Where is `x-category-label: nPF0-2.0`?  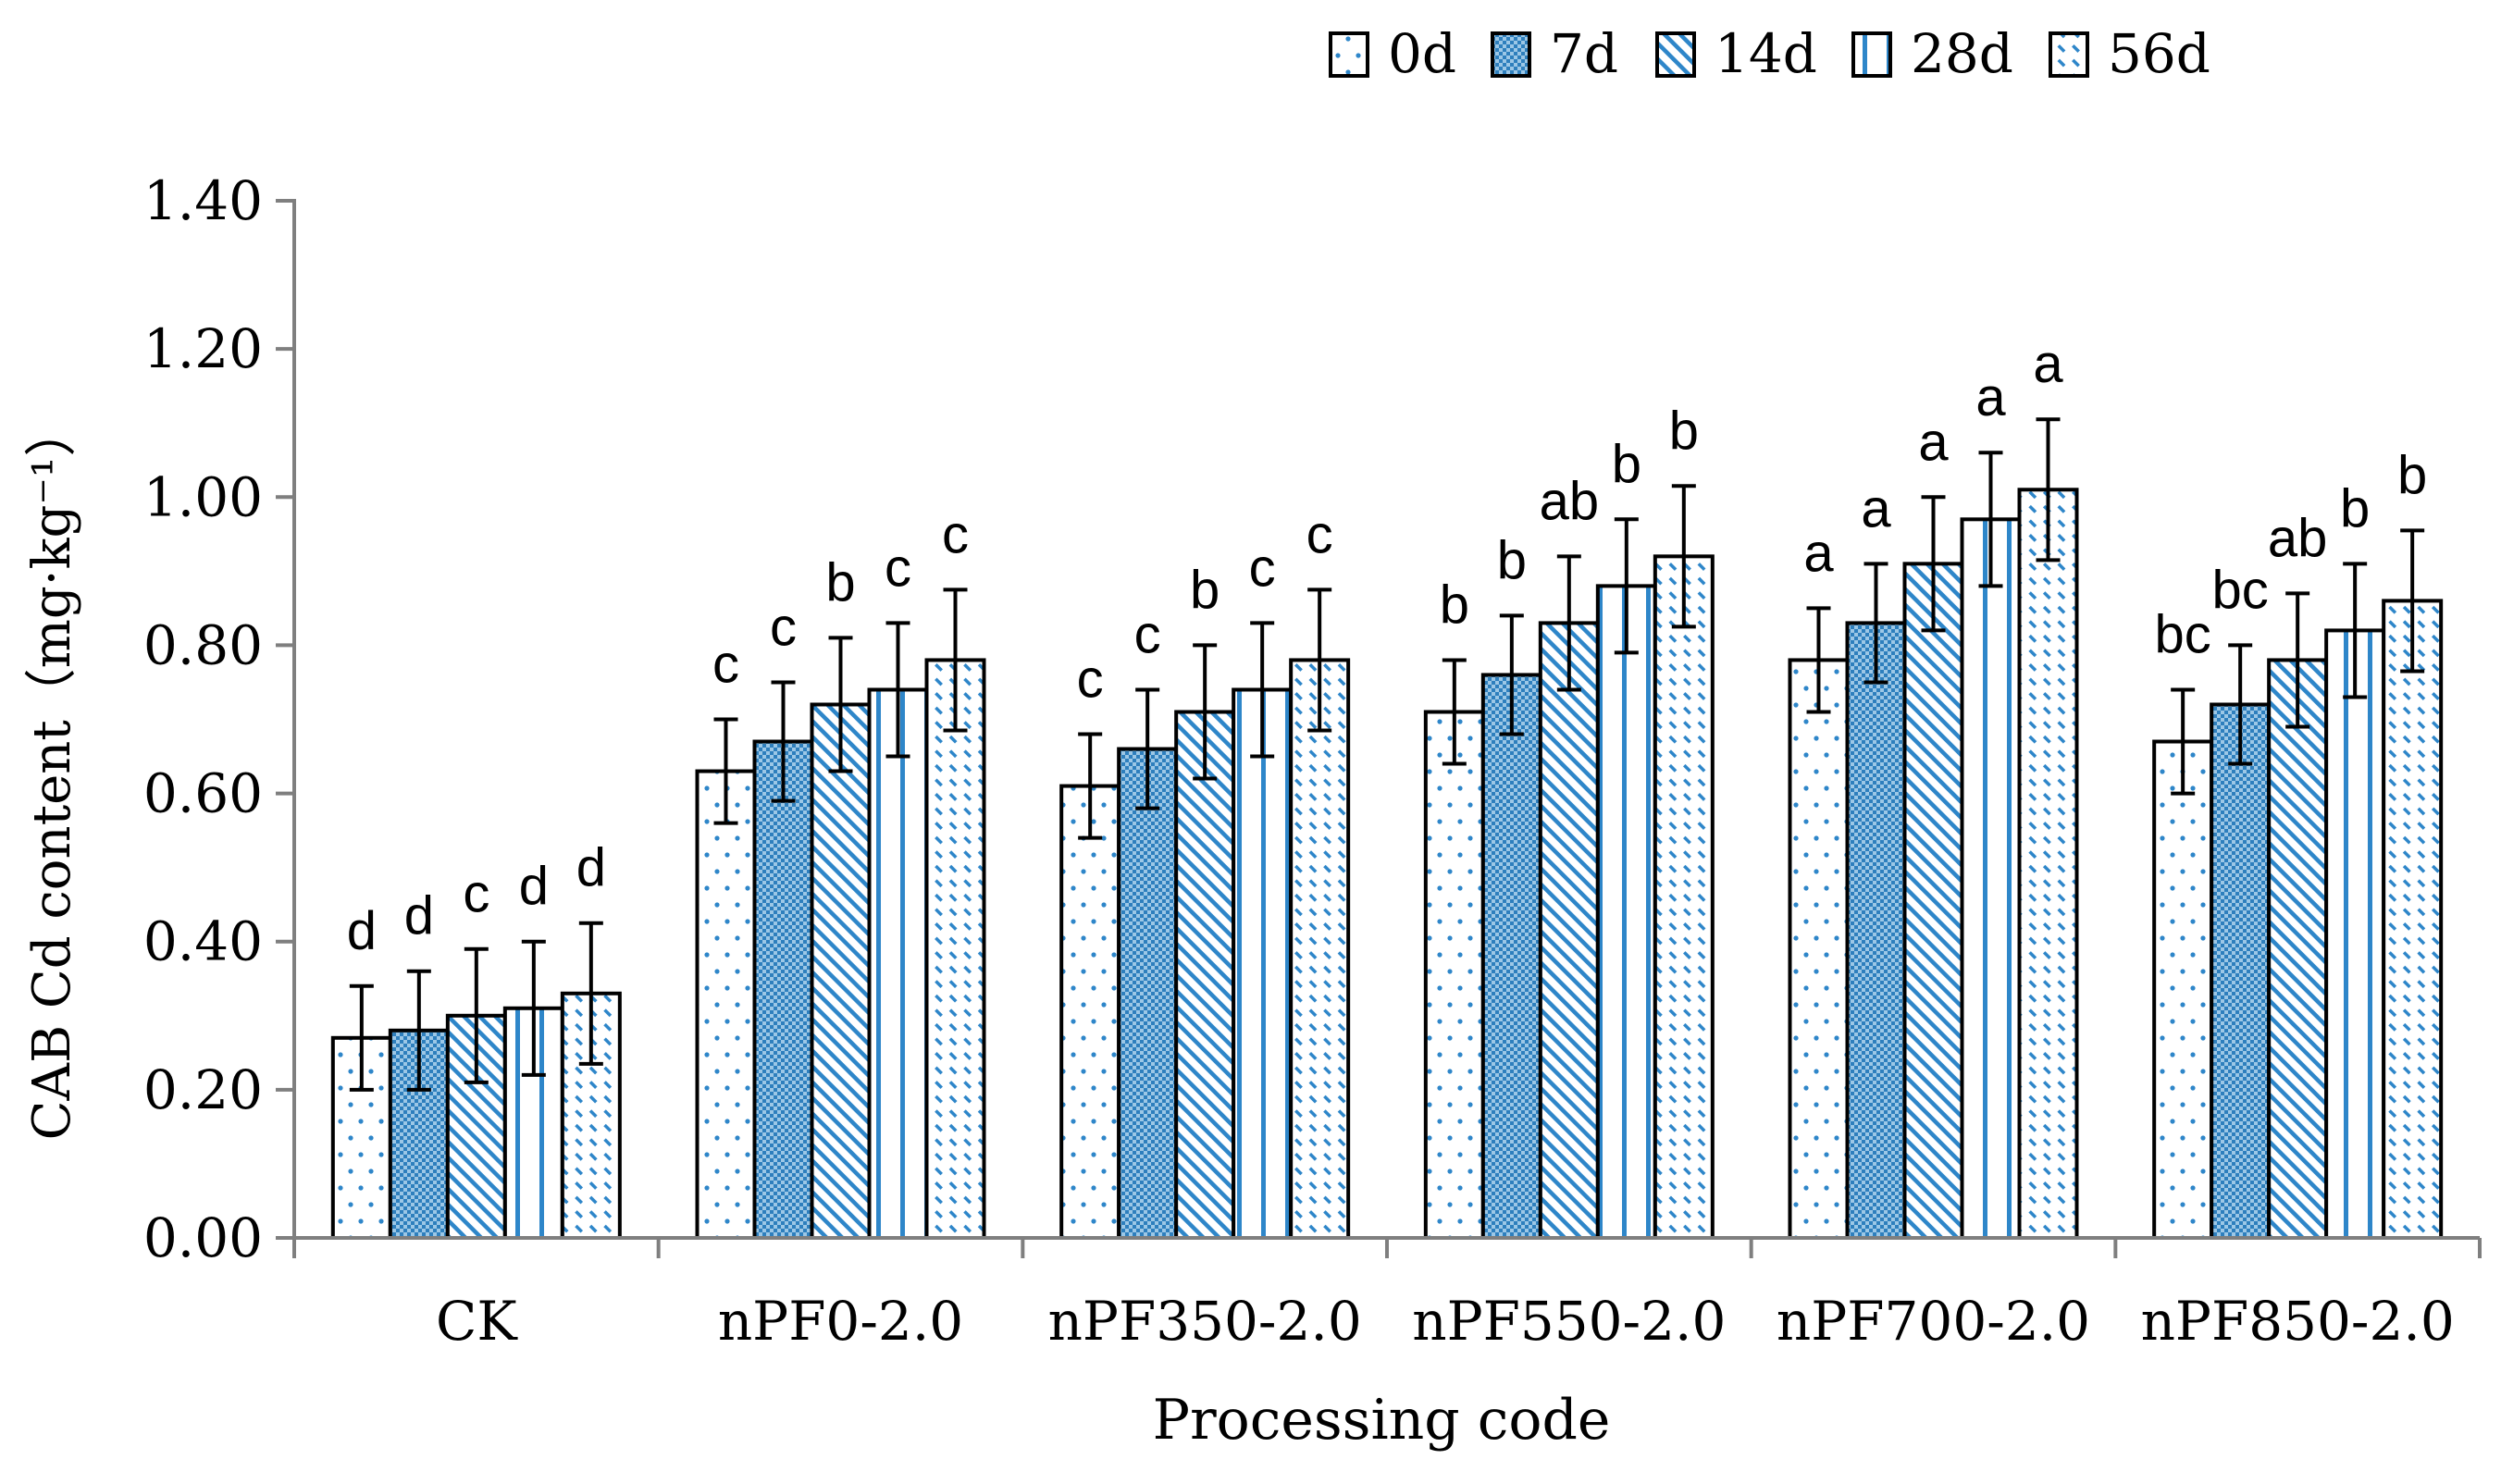 x-category-label: nPF0-2.0 is located at coordinates (840, 1322).